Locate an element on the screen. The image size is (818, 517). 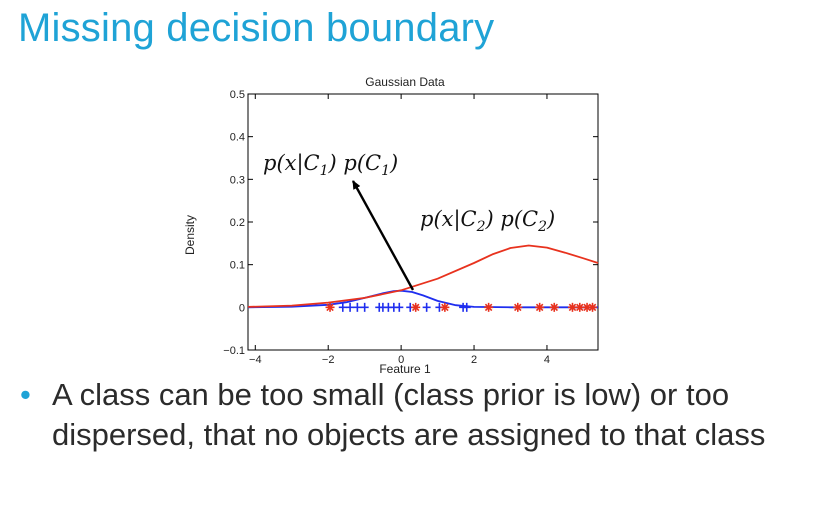
x-tick-label: −2 is located at coordinates (328, 360).